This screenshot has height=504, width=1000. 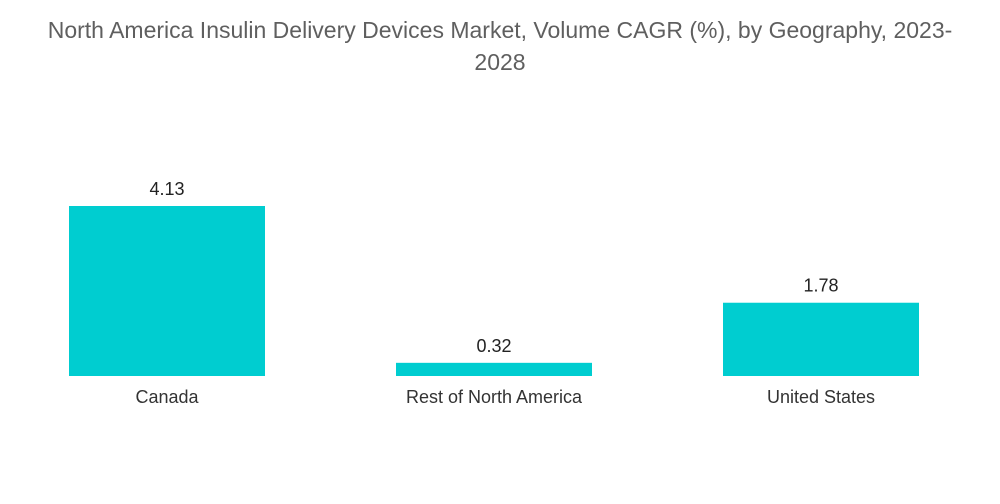 I want to click on category-labels-group: Canada Rest of North America United States, so click(x=505, y=397).